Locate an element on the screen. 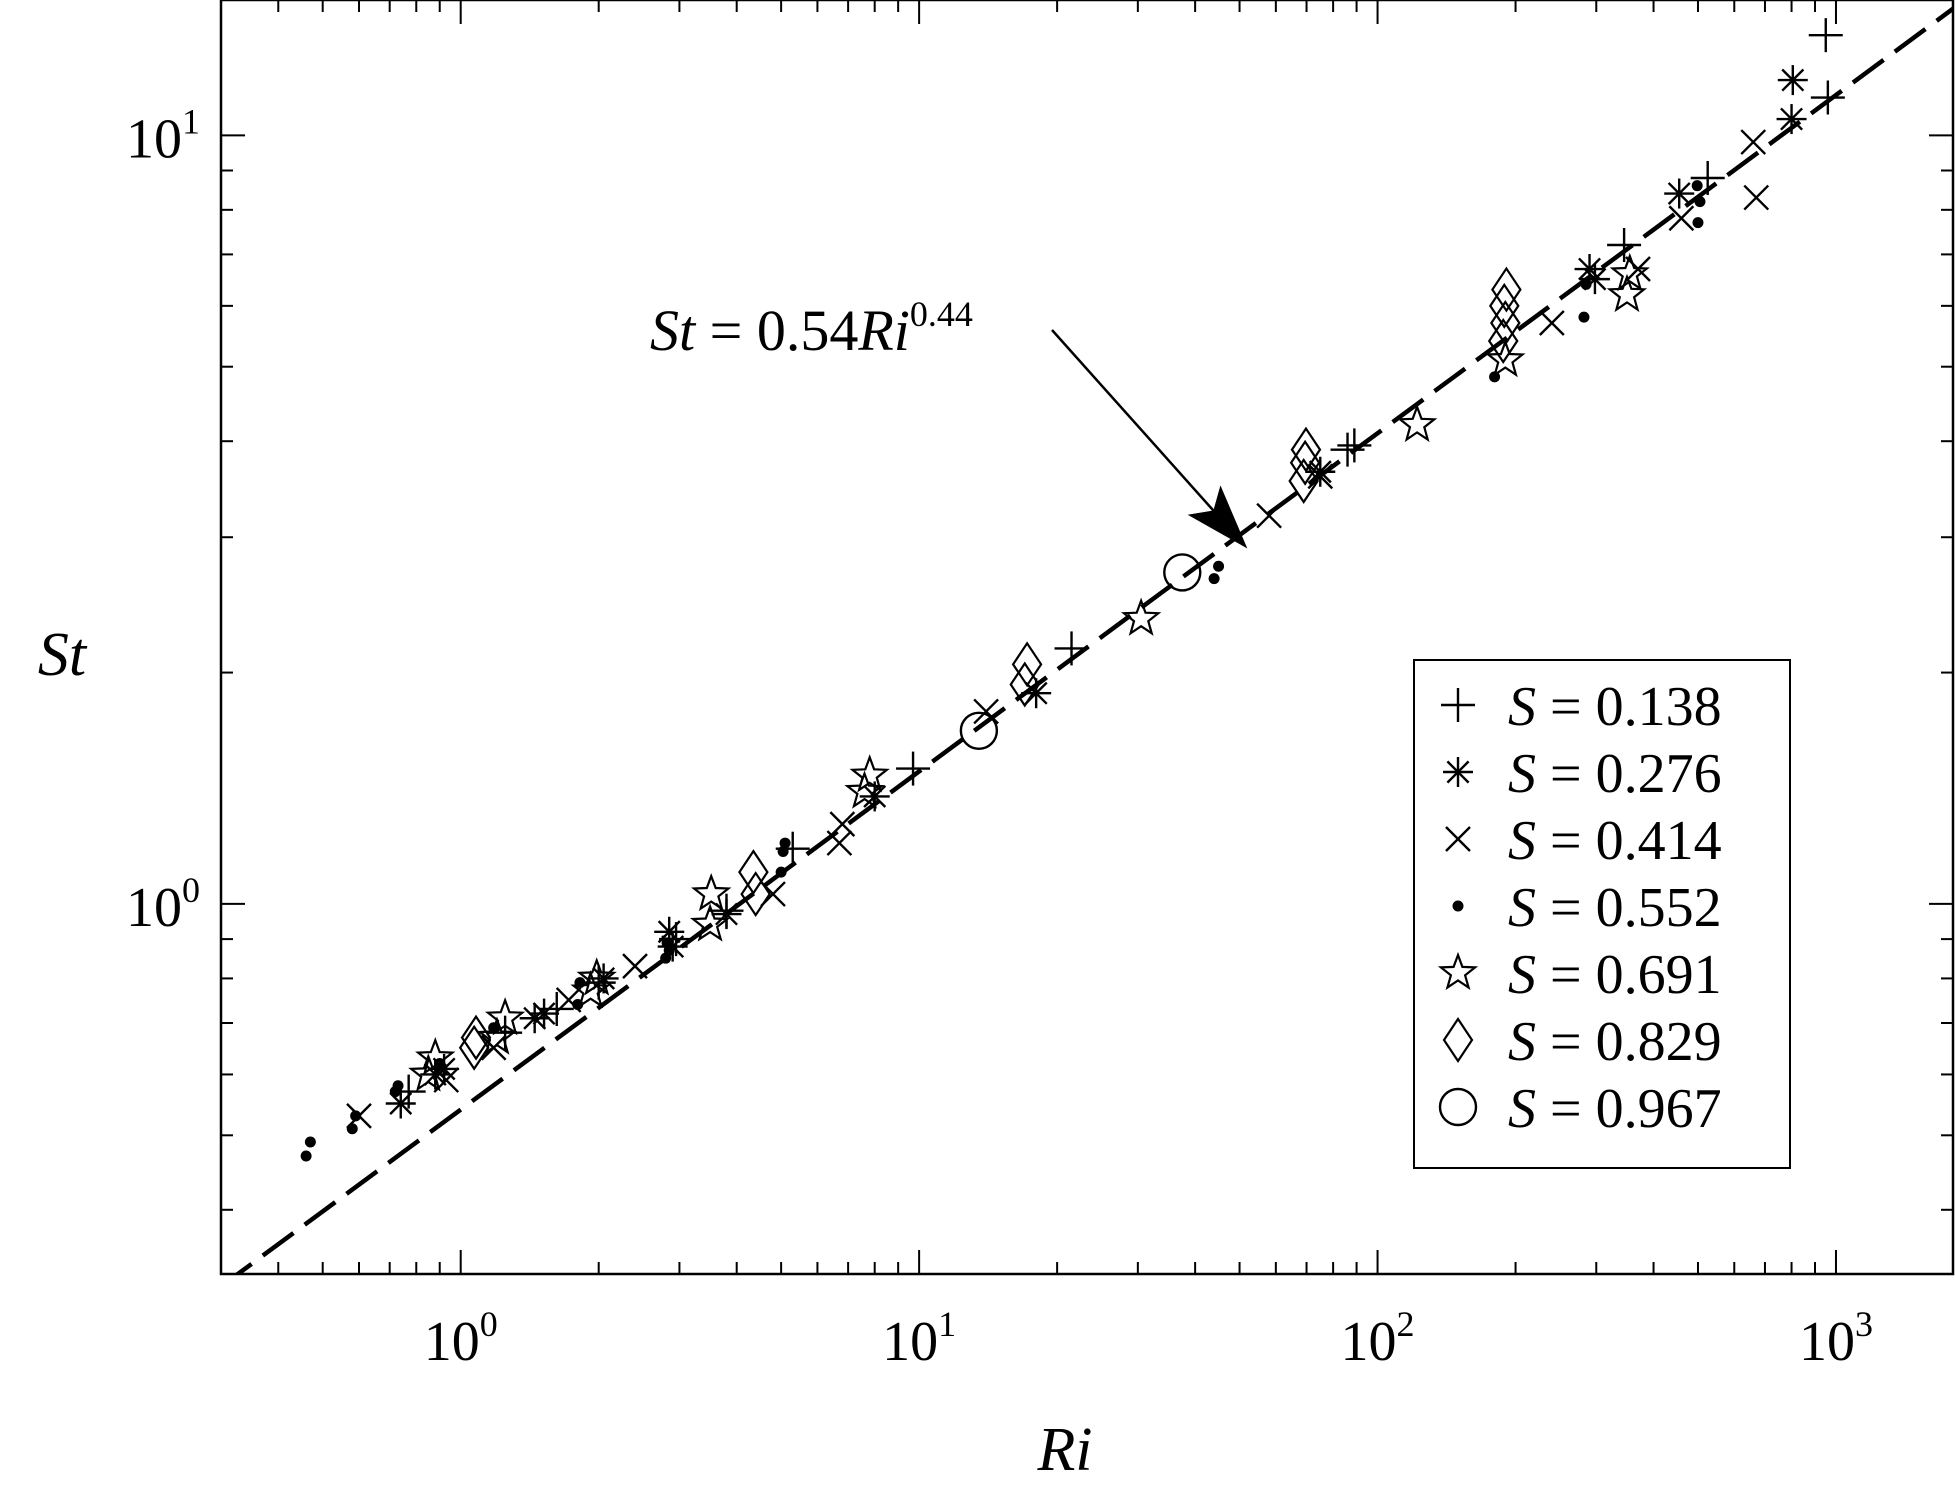 This screenshot has width=1955, height=1494. x-axis-label: Ri is located at coordinates (1064, 1450).